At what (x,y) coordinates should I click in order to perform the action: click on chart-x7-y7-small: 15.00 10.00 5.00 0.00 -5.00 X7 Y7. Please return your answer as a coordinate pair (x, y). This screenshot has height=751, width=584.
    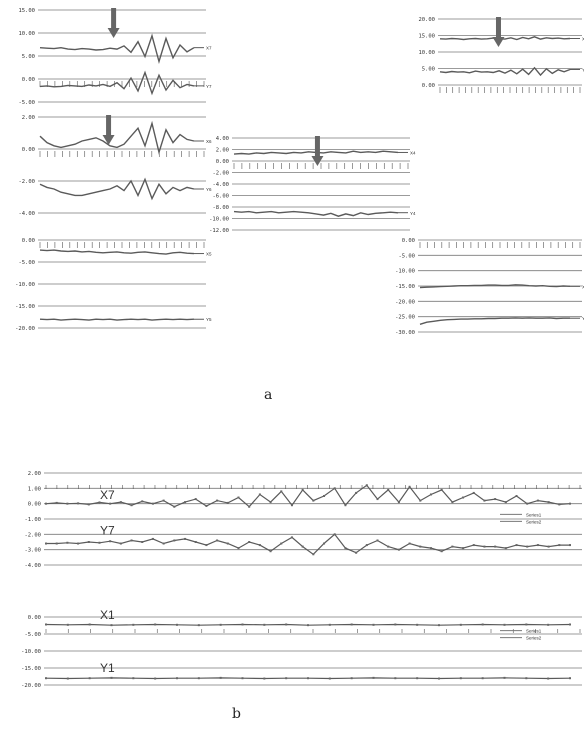
    Looking at the image, I should click on (115, 57).